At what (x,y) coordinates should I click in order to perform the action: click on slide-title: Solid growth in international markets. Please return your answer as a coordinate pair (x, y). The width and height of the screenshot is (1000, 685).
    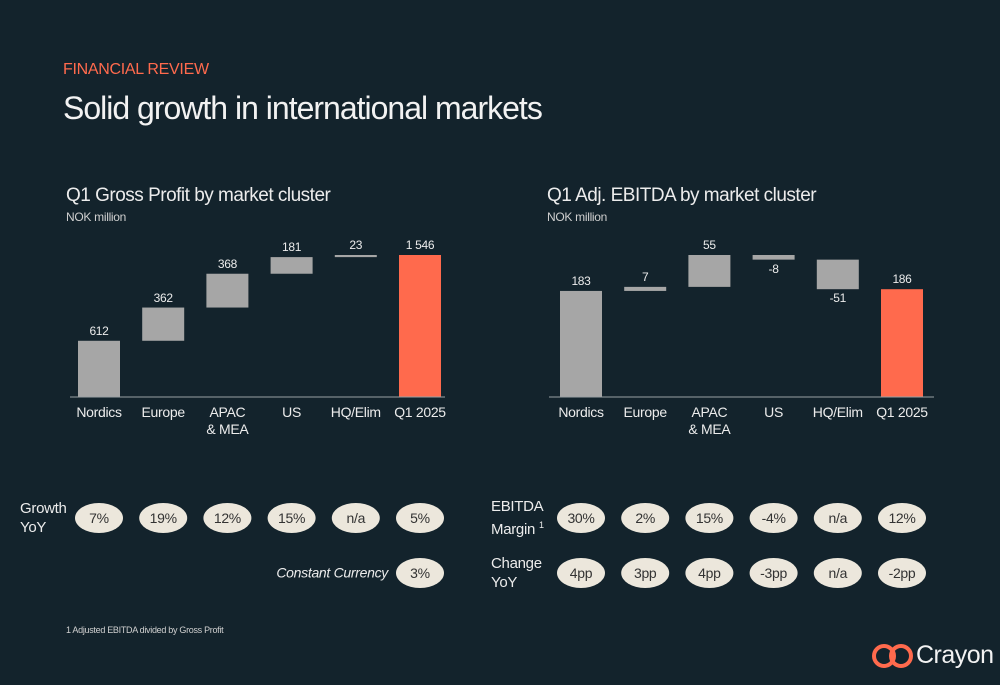
    Looking at the image, I should click on (303, 108).